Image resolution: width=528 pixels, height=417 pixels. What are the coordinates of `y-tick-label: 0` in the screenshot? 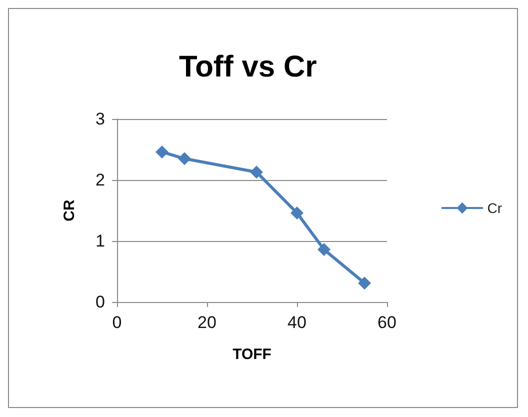 It's located at (100, 302).